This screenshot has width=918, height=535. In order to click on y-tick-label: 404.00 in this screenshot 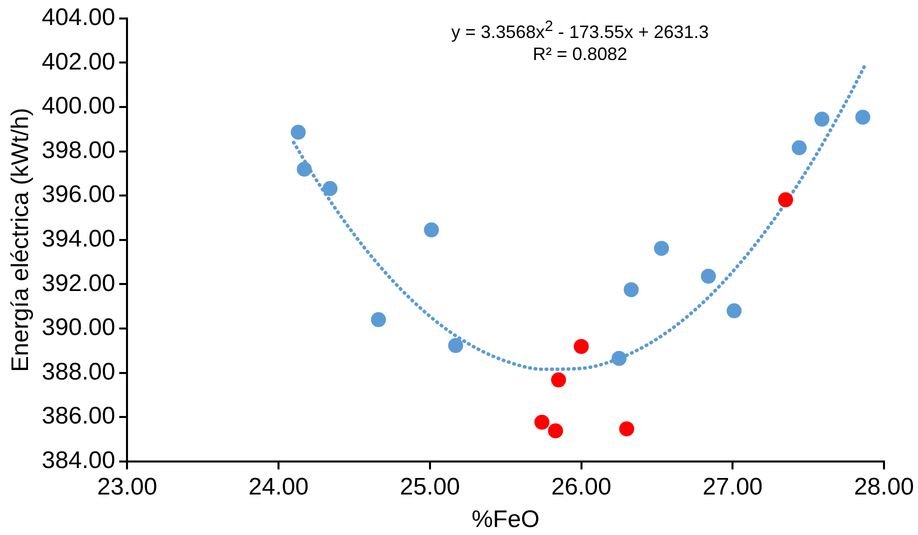, I will do `click(79, 18)`.